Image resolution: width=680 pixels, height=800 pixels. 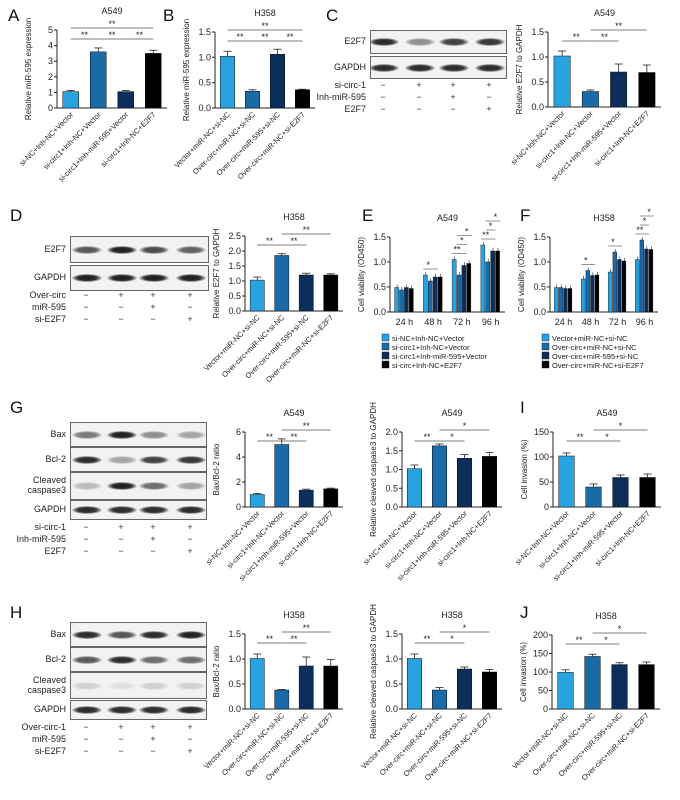 I want to click on x-tick-label: 72 h, so click(x=462, y=322).